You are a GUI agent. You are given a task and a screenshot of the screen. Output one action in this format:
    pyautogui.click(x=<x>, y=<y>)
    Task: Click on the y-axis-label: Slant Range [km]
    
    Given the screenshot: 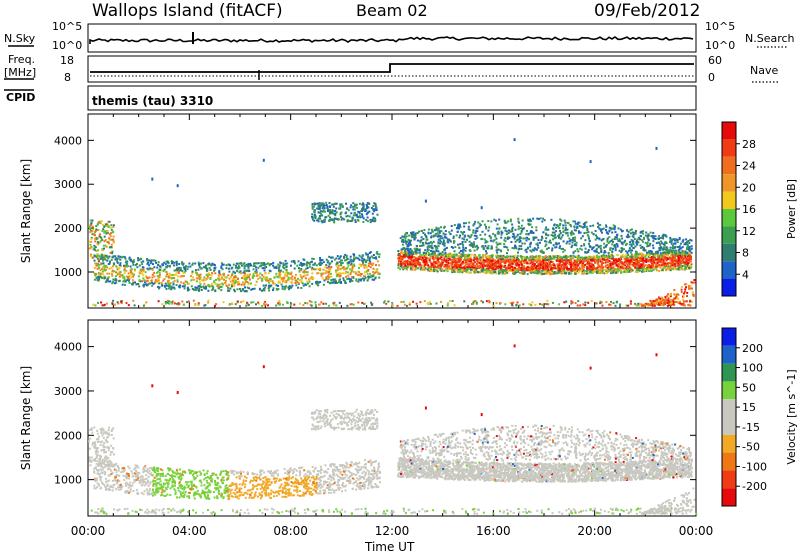 What is the action you would take?
    pyautogui.click(x=26, y=211)
    